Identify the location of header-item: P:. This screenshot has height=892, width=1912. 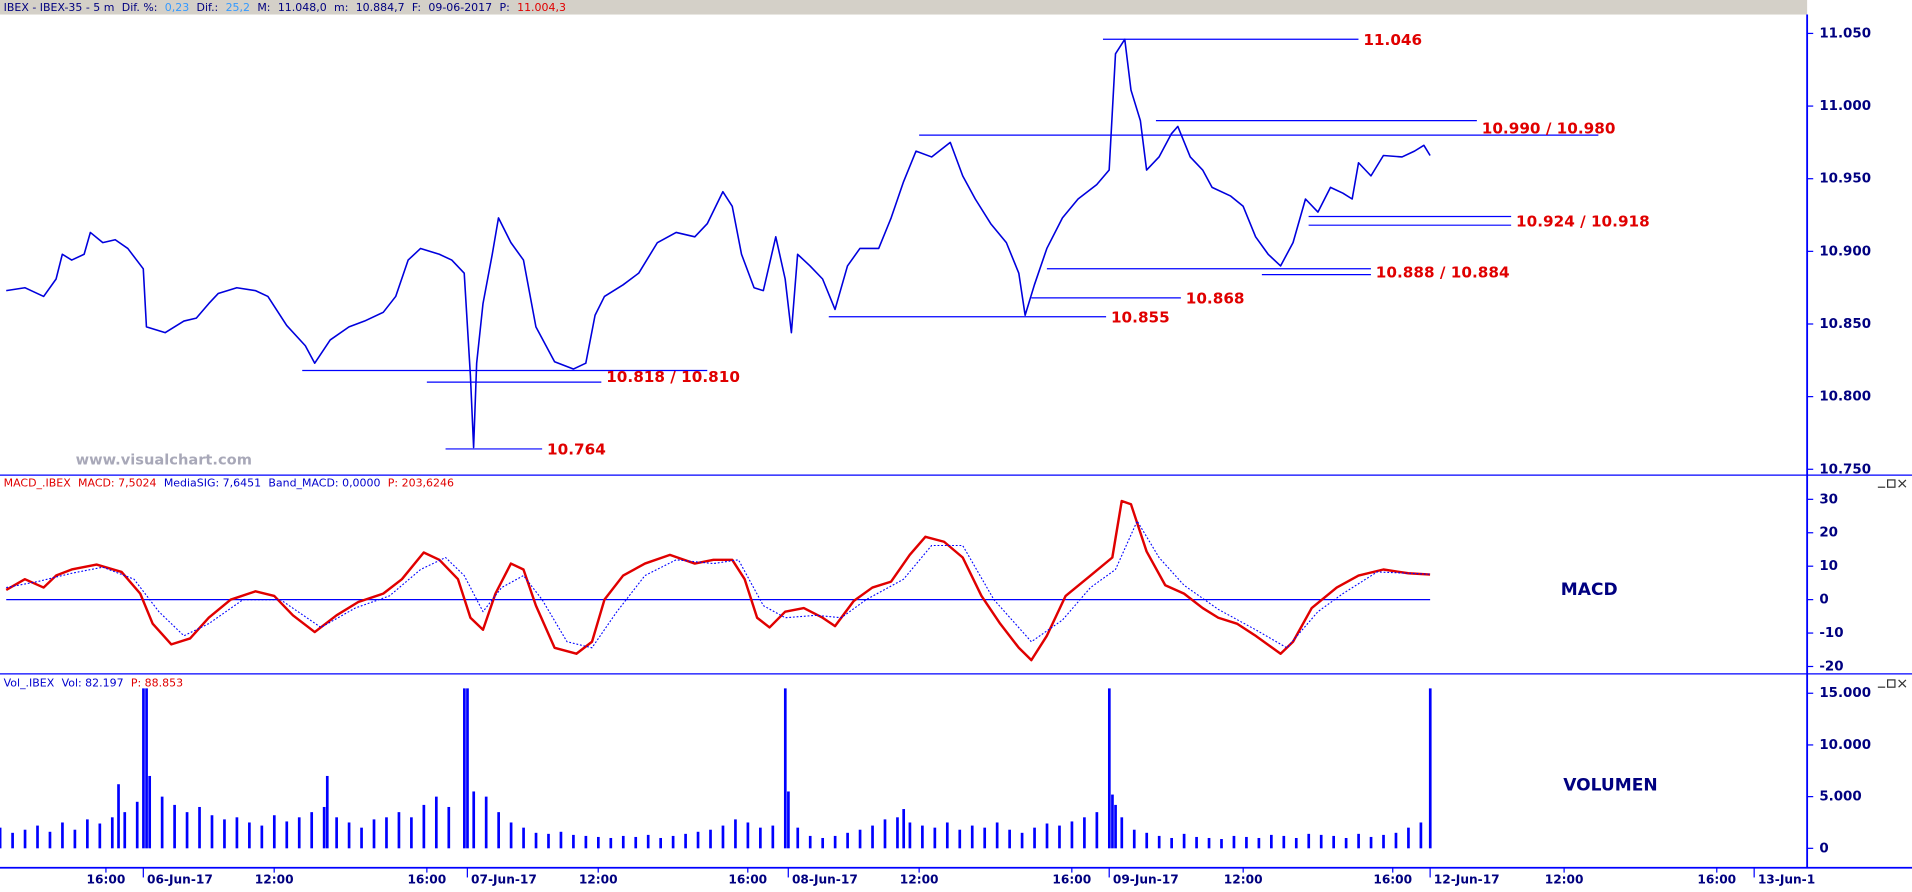
(504, 7).